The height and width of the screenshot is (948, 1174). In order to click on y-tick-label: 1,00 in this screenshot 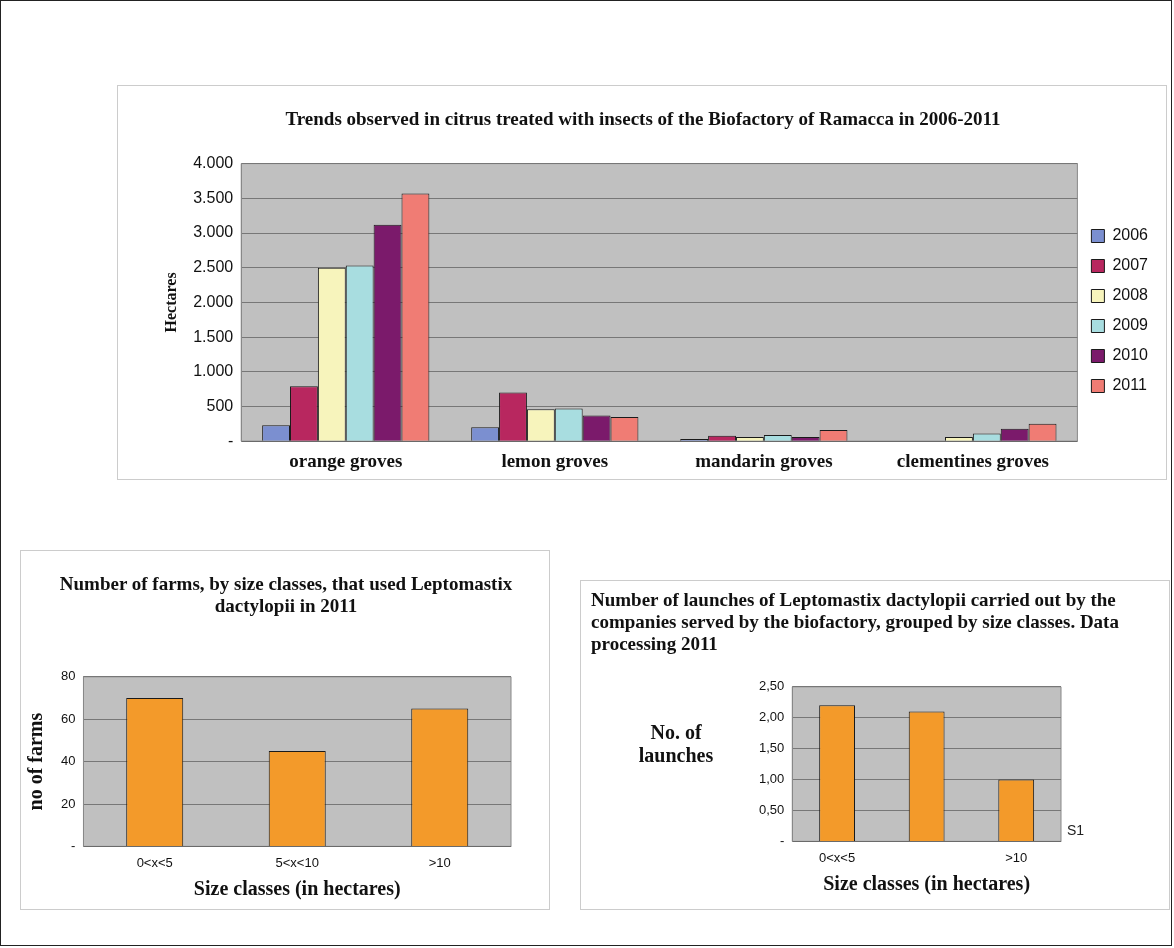, I will do `click(771, 779)`.